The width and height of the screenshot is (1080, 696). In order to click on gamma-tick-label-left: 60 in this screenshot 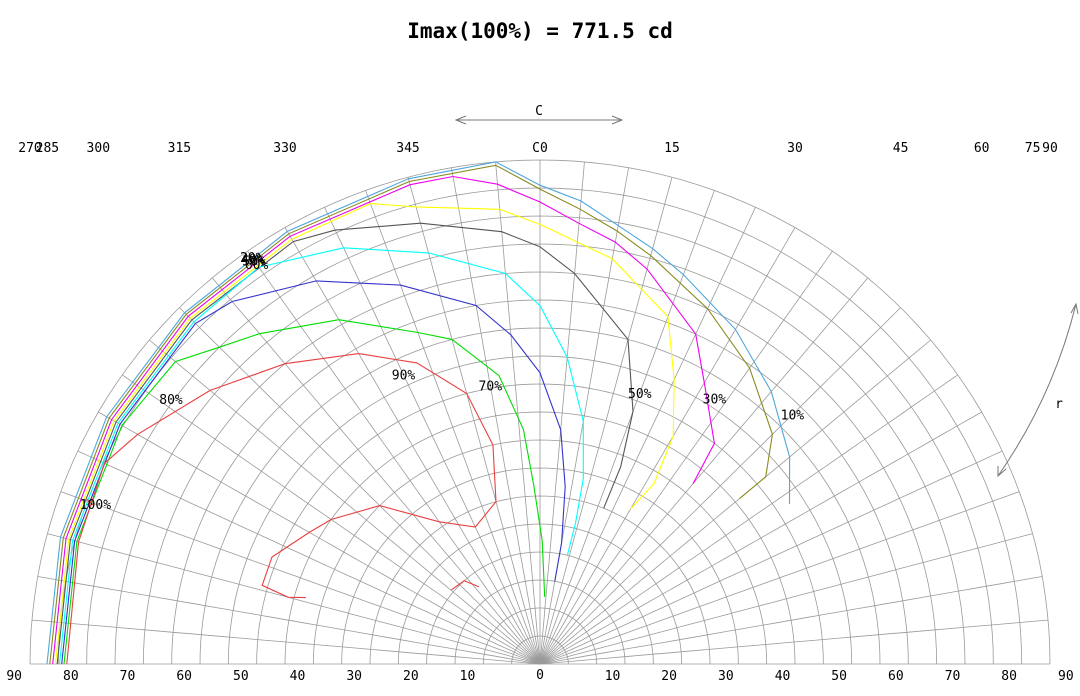, I will do `click(184, 676)`.